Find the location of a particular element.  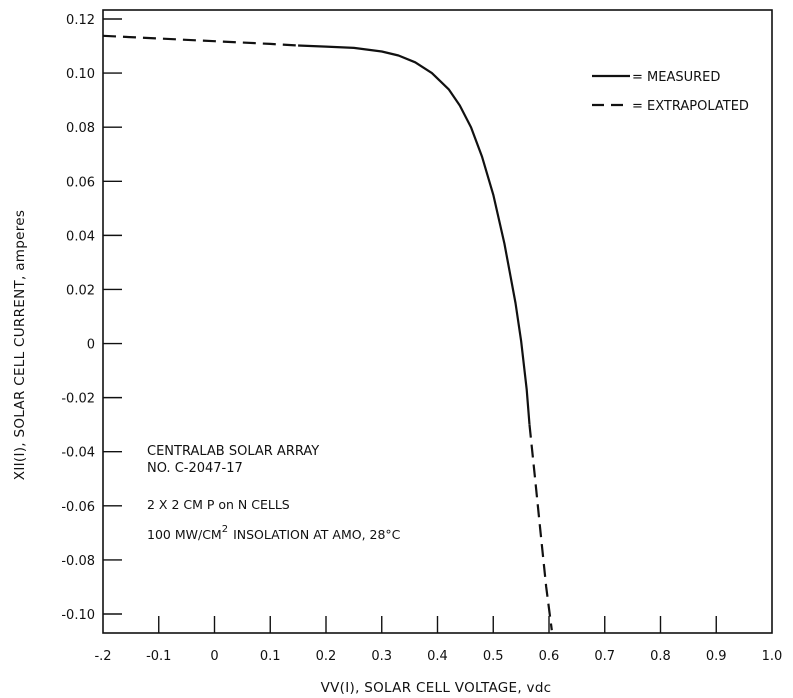

x-tick-label: 0.1 is located at coordinates (270, 656).